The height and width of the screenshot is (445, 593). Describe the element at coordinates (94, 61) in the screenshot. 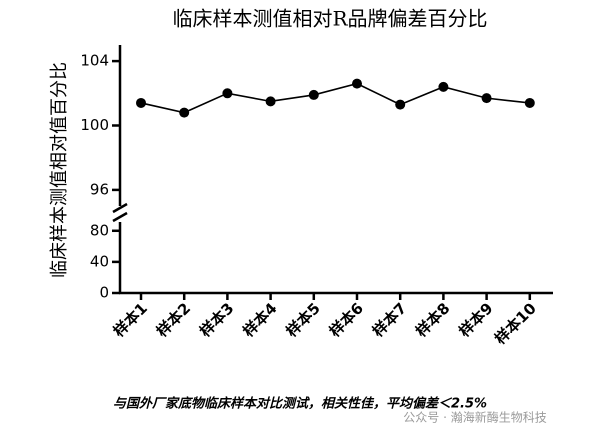

I see `y-tick-label: 104` at that location.